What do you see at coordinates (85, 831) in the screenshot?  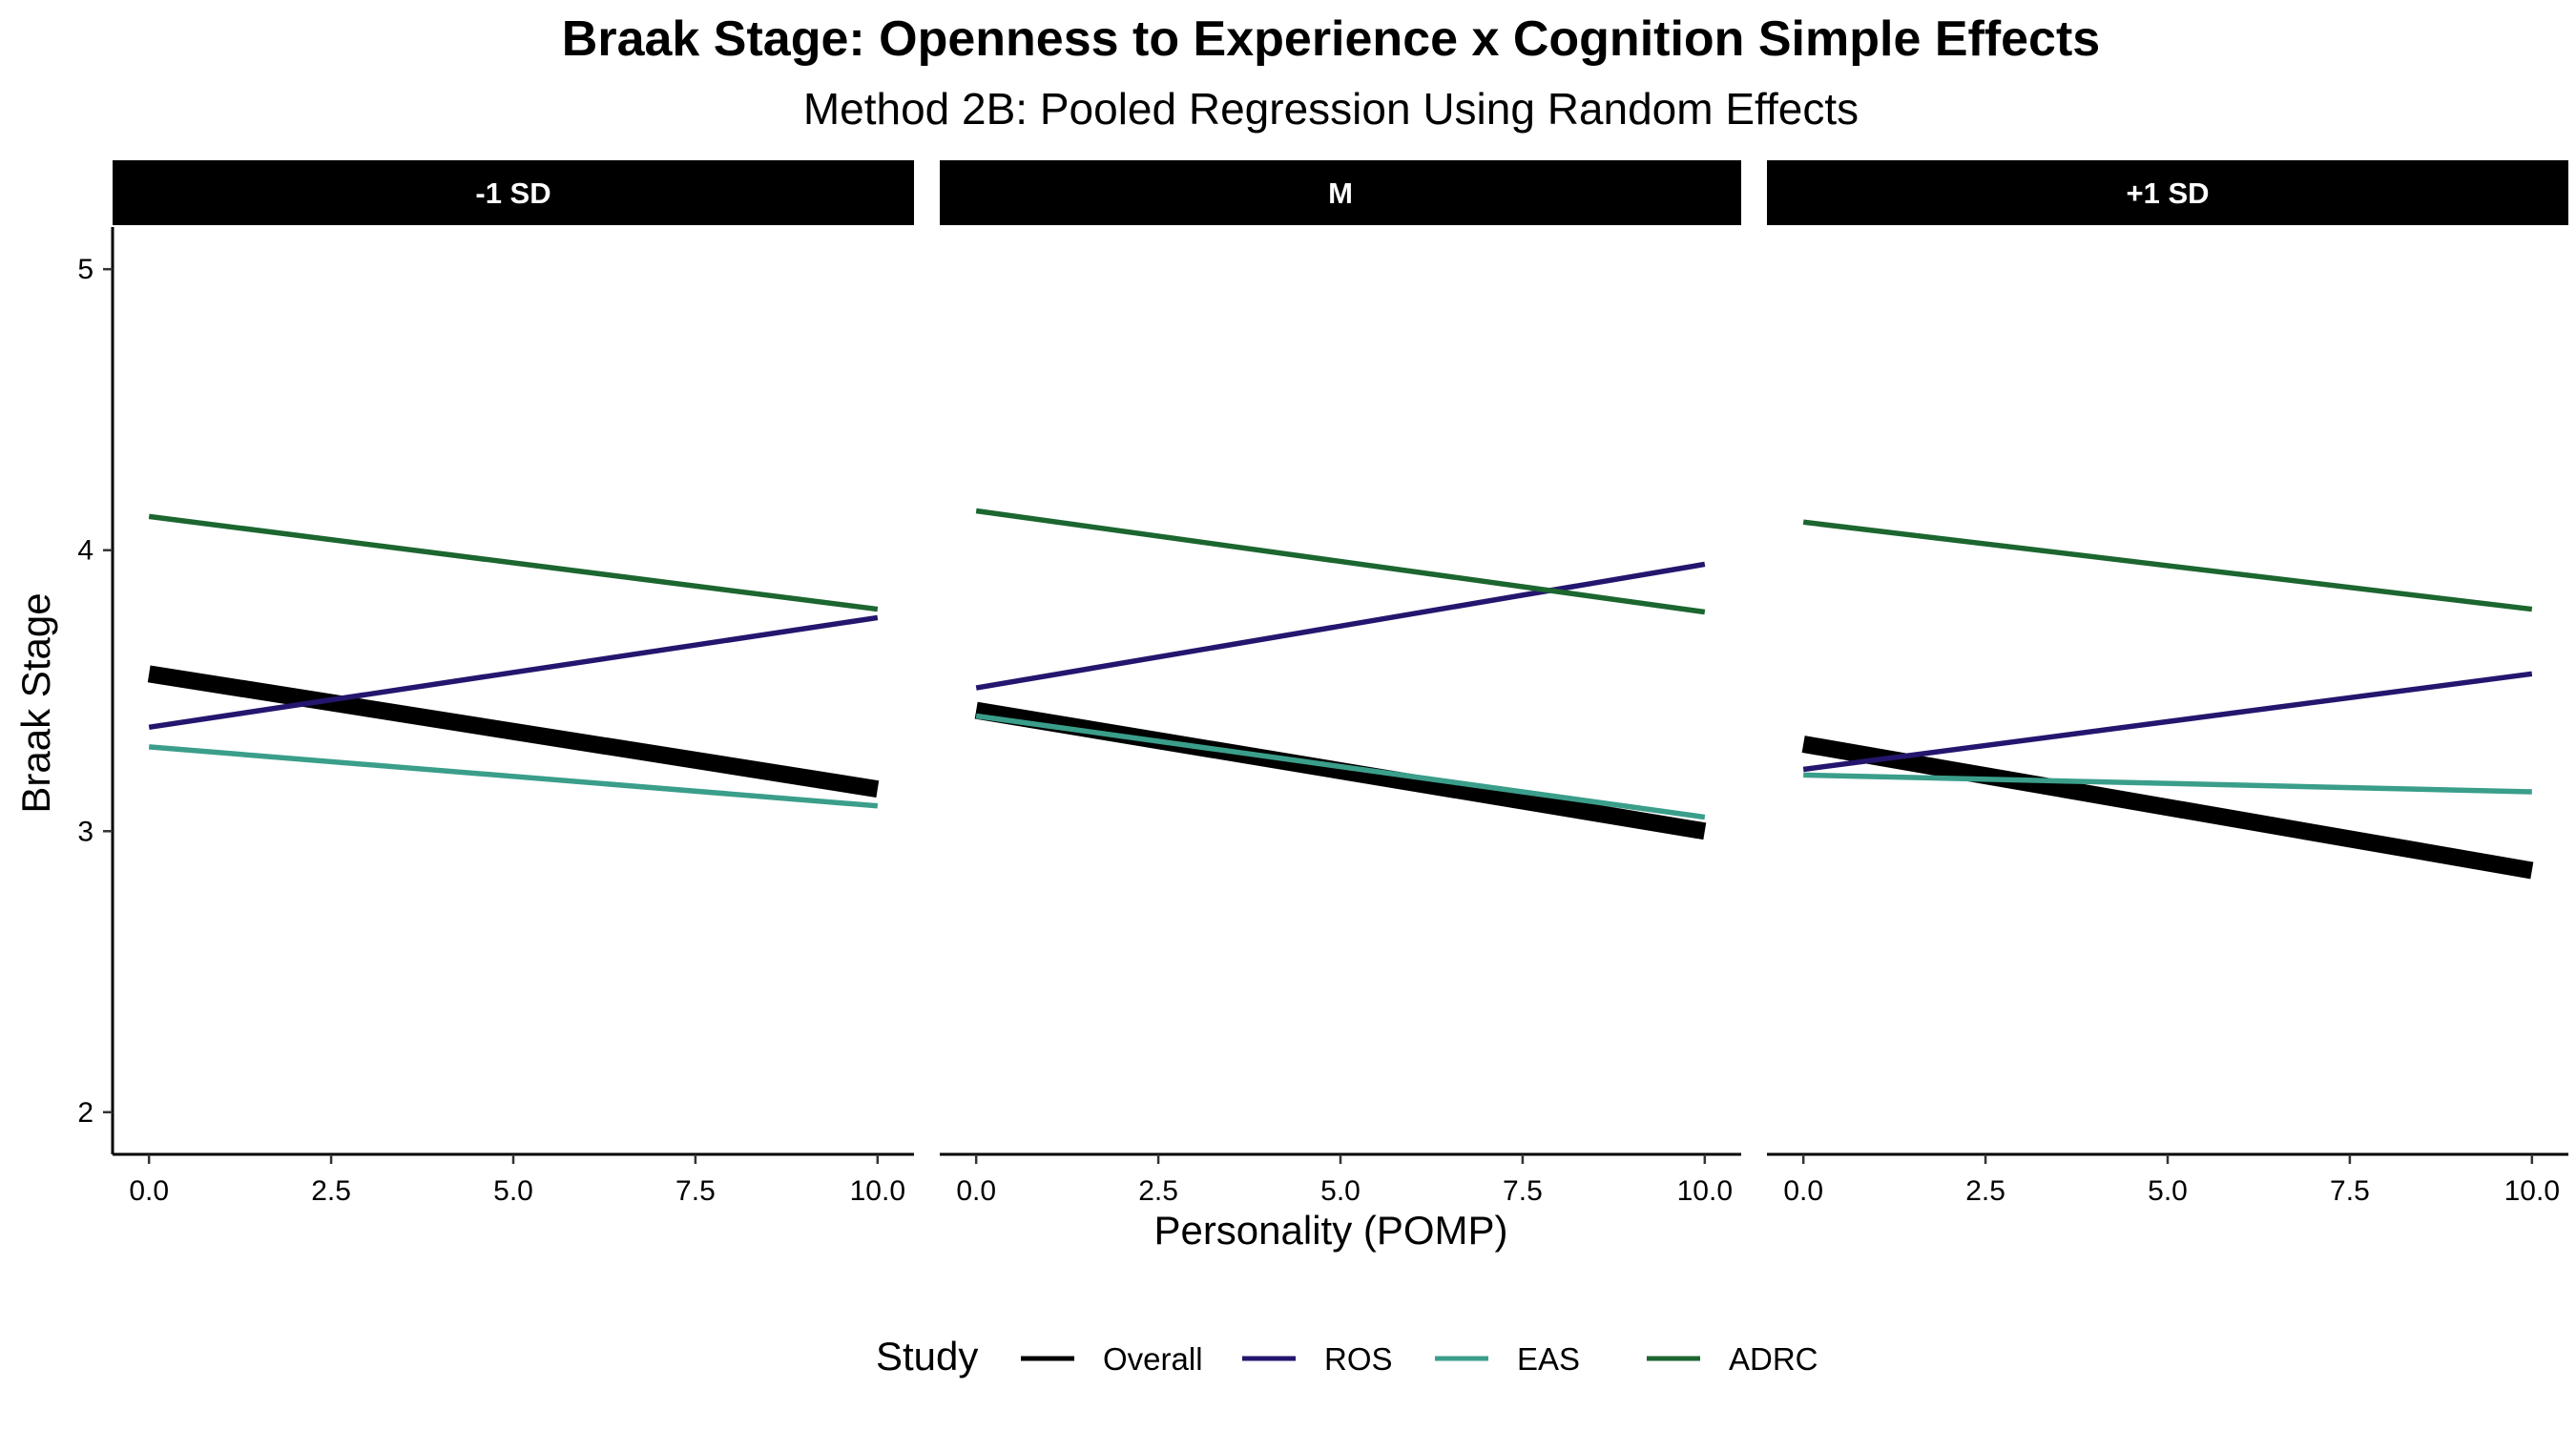 I see `y-tick-label: 3` at bounding box center [85, 831].